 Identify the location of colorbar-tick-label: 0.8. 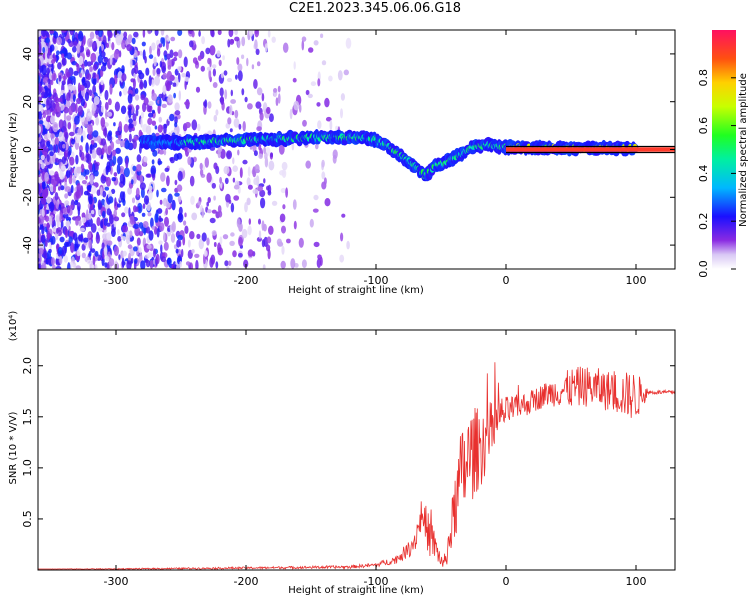
(703, 78).